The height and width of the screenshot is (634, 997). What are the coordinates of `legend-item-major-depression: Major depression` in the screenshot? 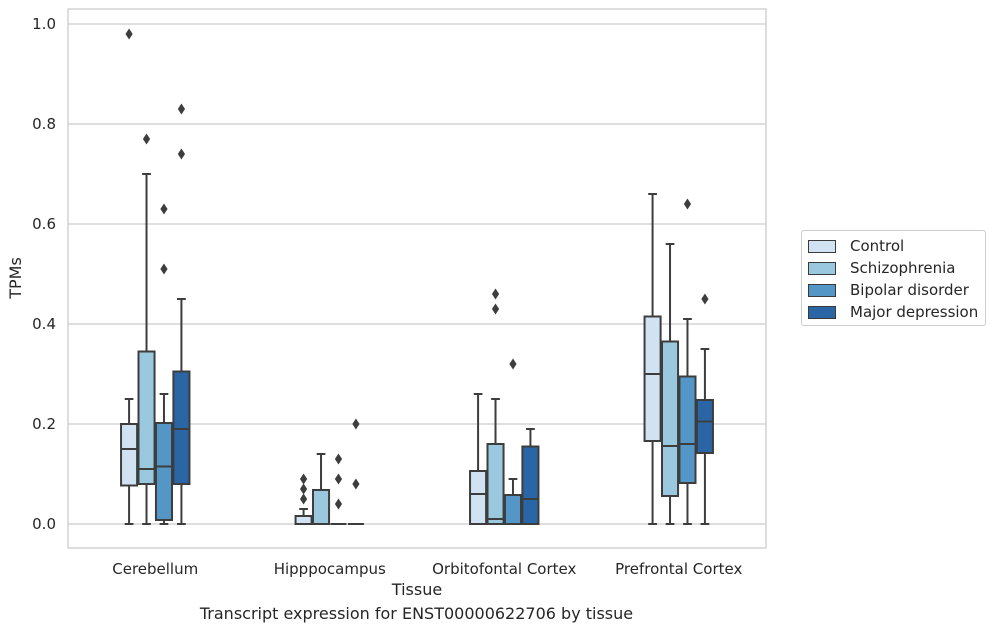 It's located at (893, 312).